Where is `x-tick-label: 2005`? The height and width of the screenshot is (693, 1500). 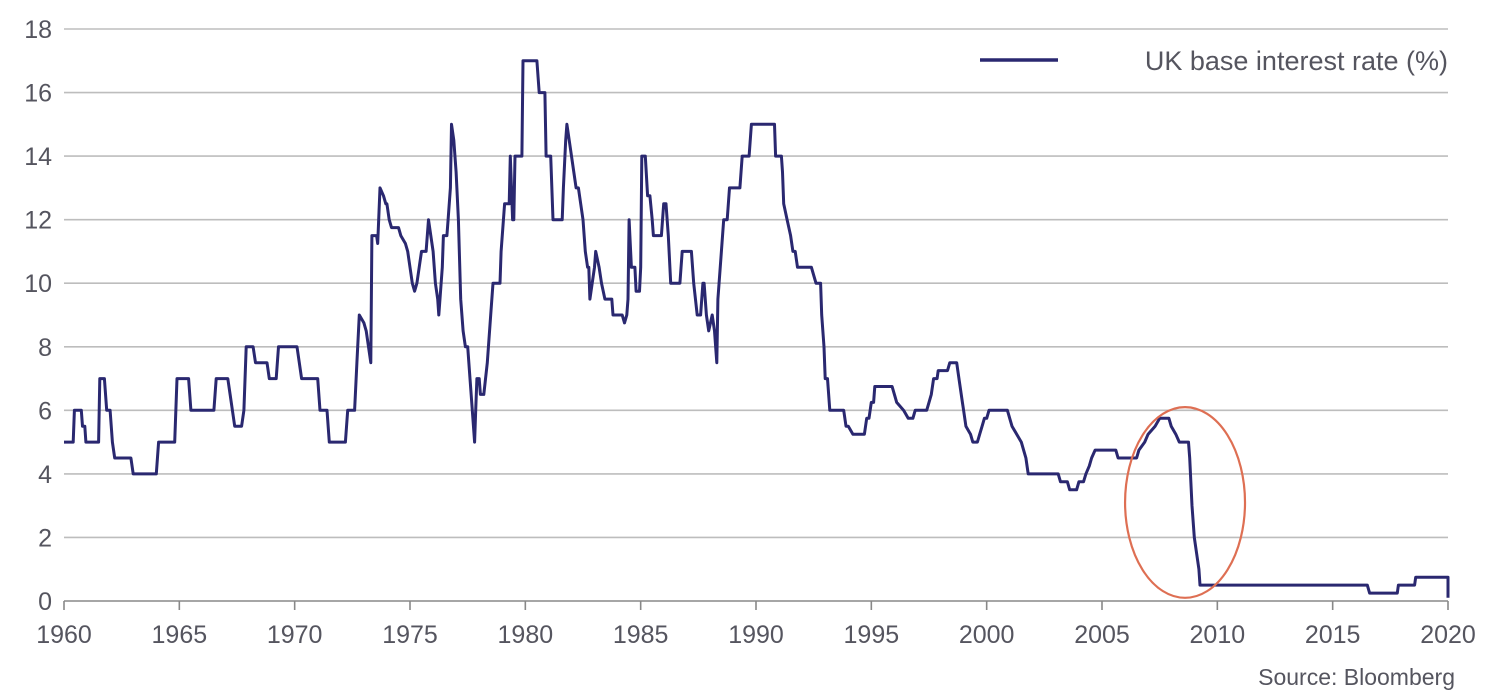
x-tick-label: 2005 is located at coordinates (1102, 635).